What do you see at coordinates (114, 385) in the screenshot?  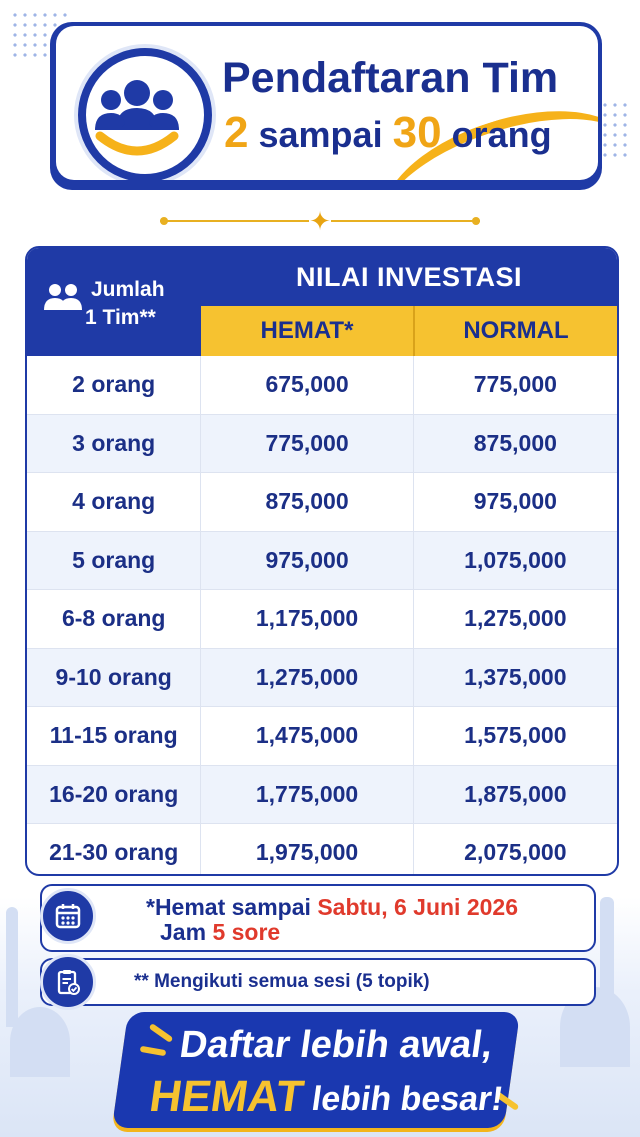 I see `team-size-cell: 2 orang` at bounding box center [114, 385].